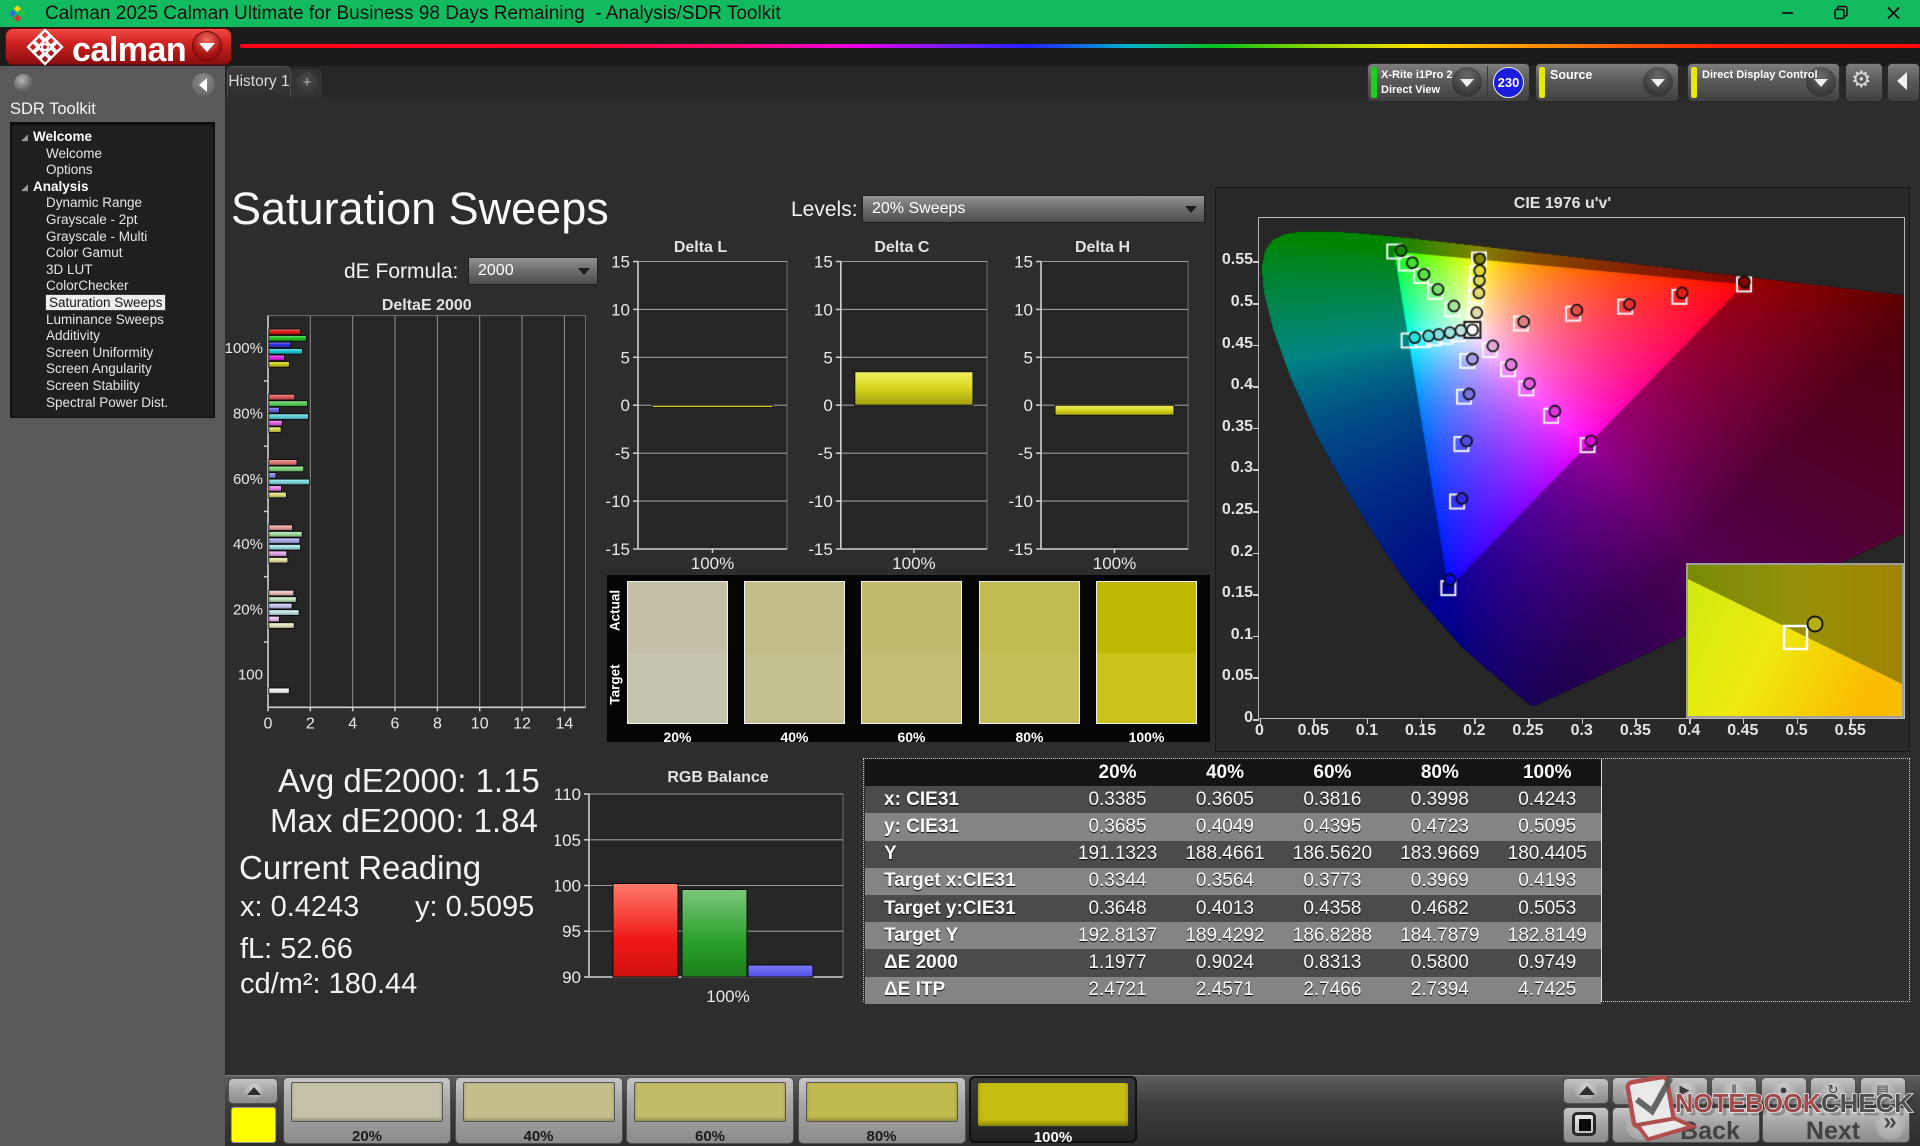  What do you see at coordinates (1748, 1103) in the screenshot?
I see `svg-text: NOTEBOOK` at bounding box center [1748, 1103].